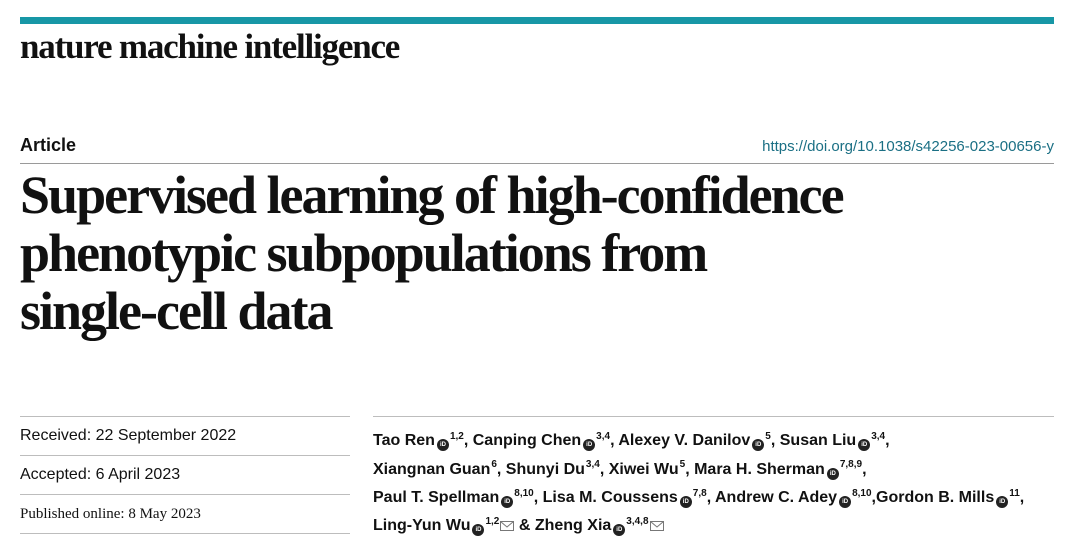 Image resolution: width=1080 pixels, height=541 pixels. Describe the element at coordinates (610, 497) in the screenshot. I see `author-name-text: Lisa M. Coussens` at that location.